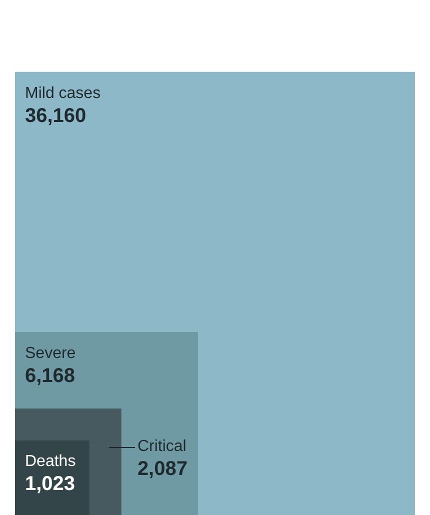 This screenshot has height=515, width=430. Describe the element at coordinates (162, 469) in the screenshot. I see `data-label: 2,087` at that location.